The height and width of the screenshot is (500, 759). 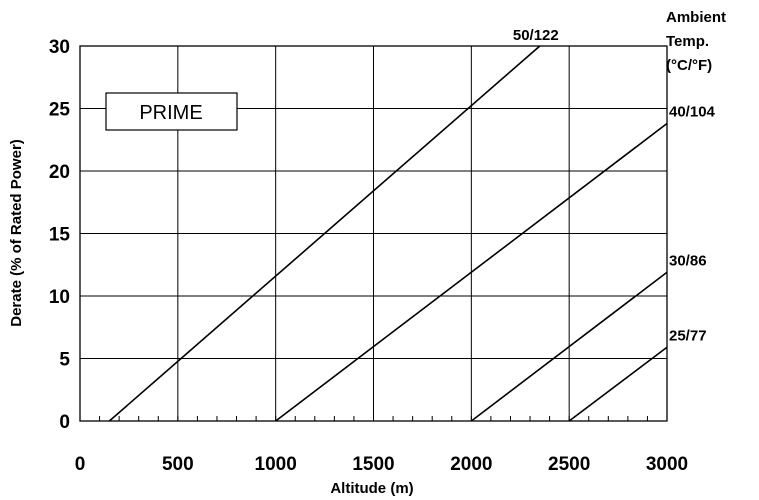 What do you see at coordinates (80, 464) in the screenshot?
I see `x-tick-label: 0` at bounding box center [80, 464].